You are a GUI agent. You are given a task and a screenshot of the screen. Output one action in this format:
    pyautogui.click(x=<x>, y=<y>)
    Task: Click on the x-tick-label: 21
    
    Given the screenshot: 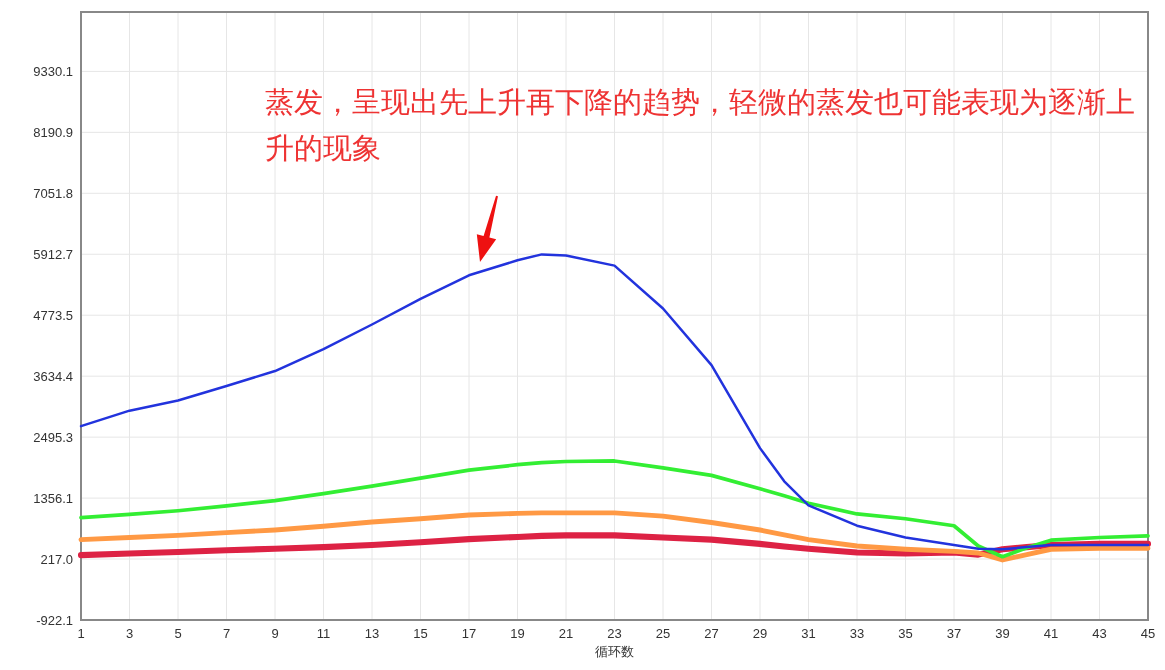 What is the action you would take?
    pyautogui.click(x=566, y=633)
    